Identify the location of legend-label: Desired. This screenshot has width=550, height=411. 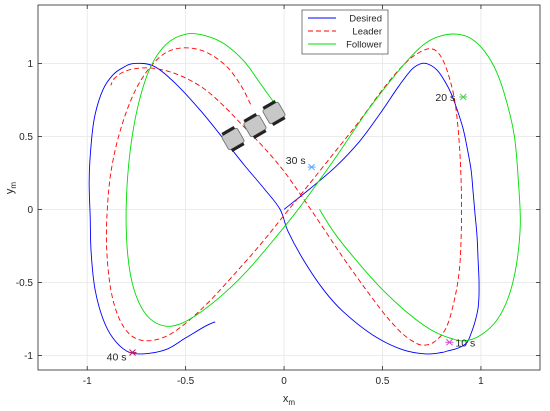
(365, 19).